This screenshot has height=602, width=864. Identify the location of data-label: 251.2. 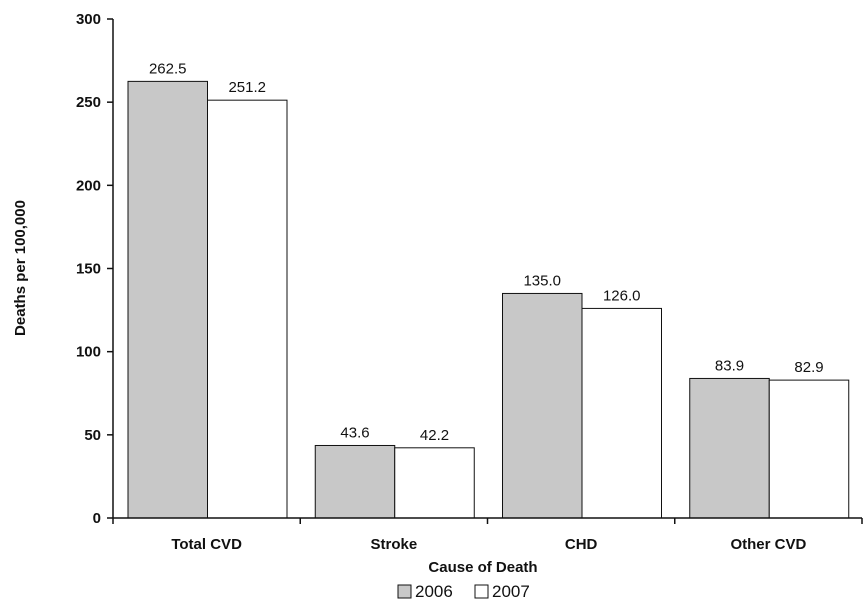
(247, 87).